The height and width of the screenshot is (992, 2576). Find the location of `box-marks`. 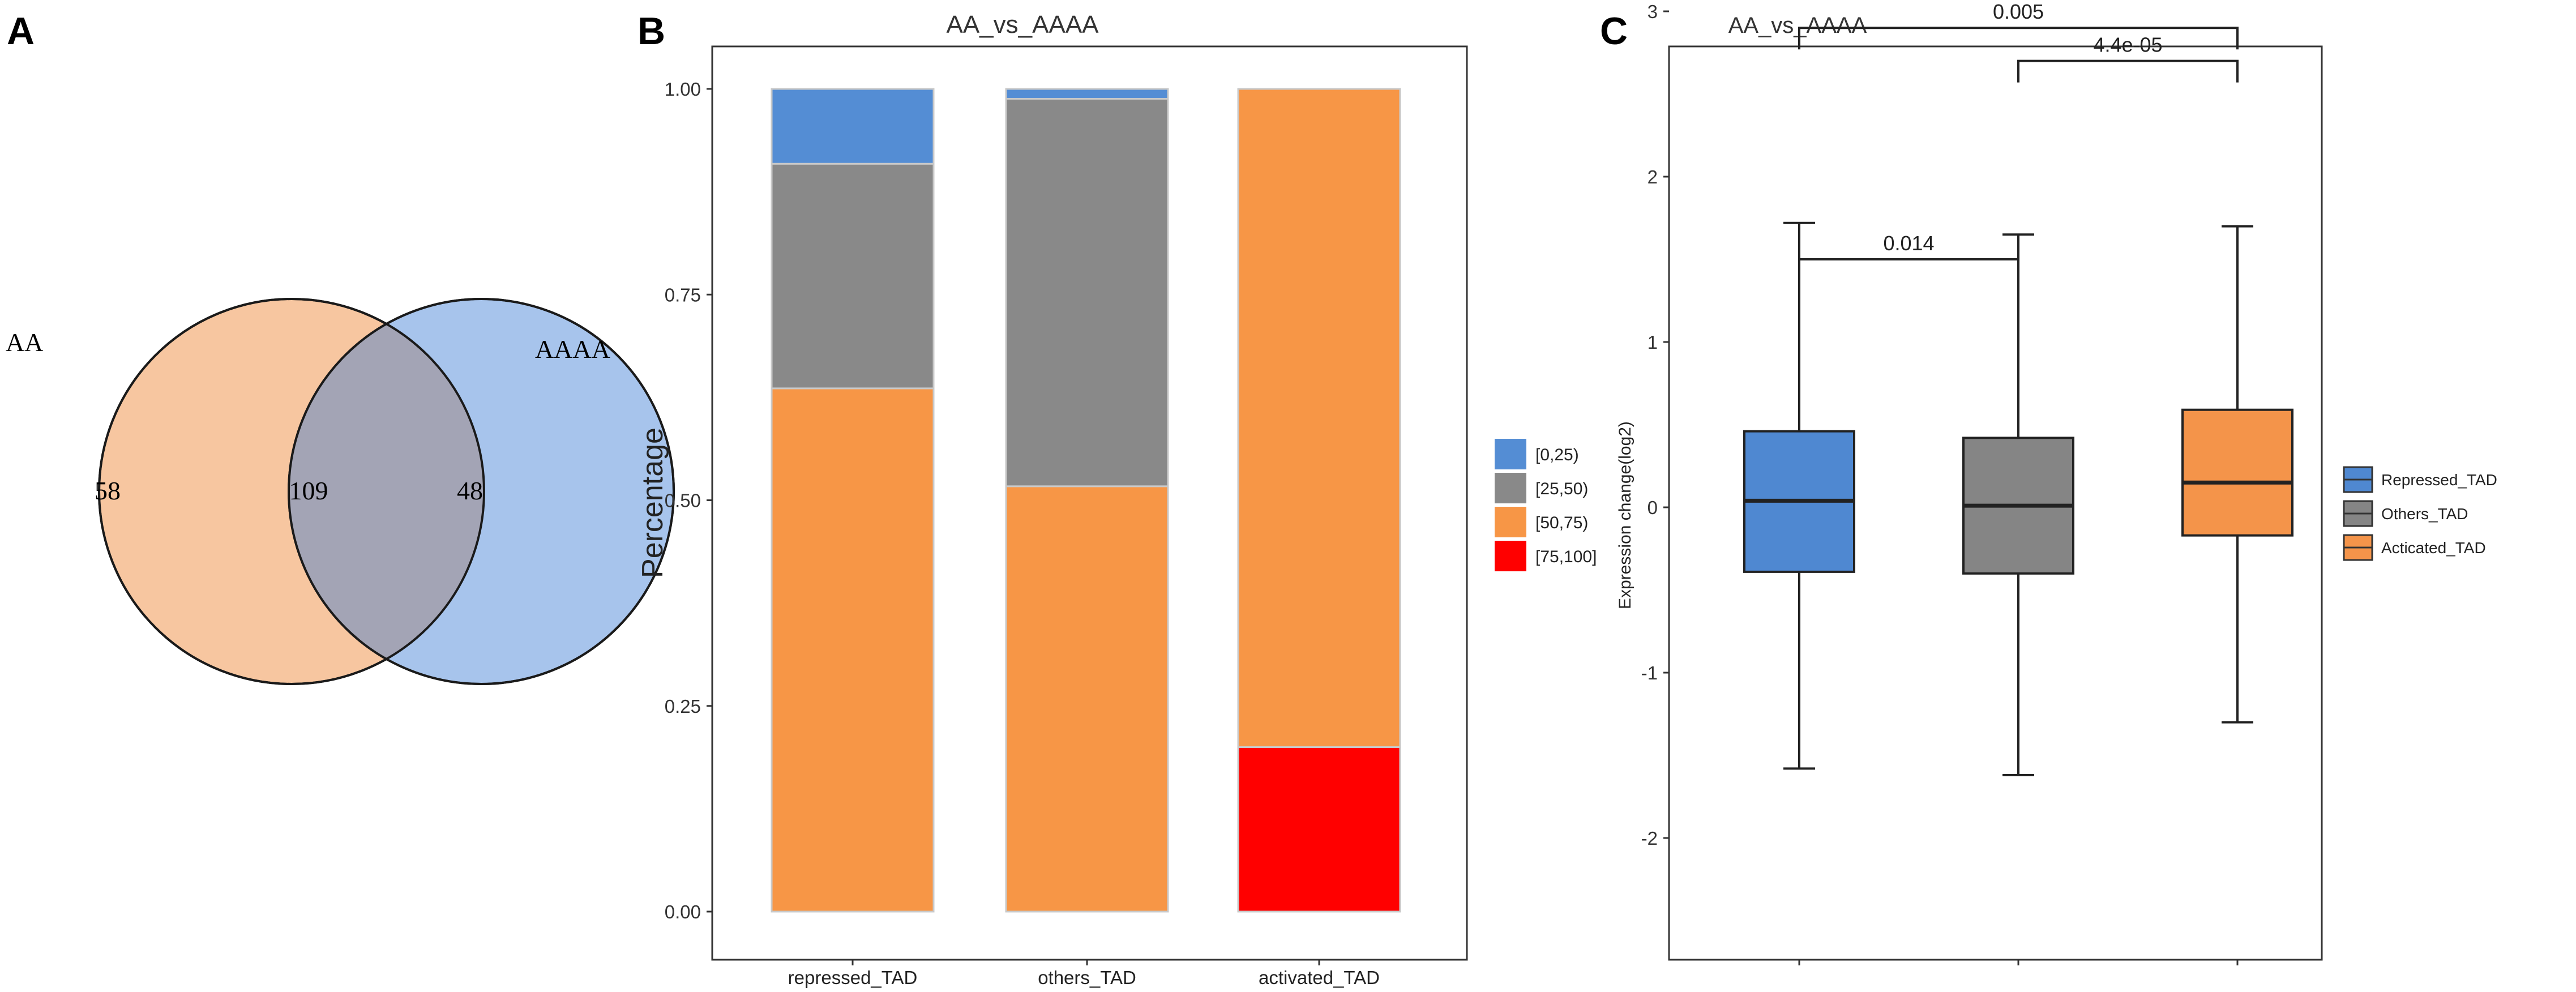

box-marks is located at coordinates (2018, 499).